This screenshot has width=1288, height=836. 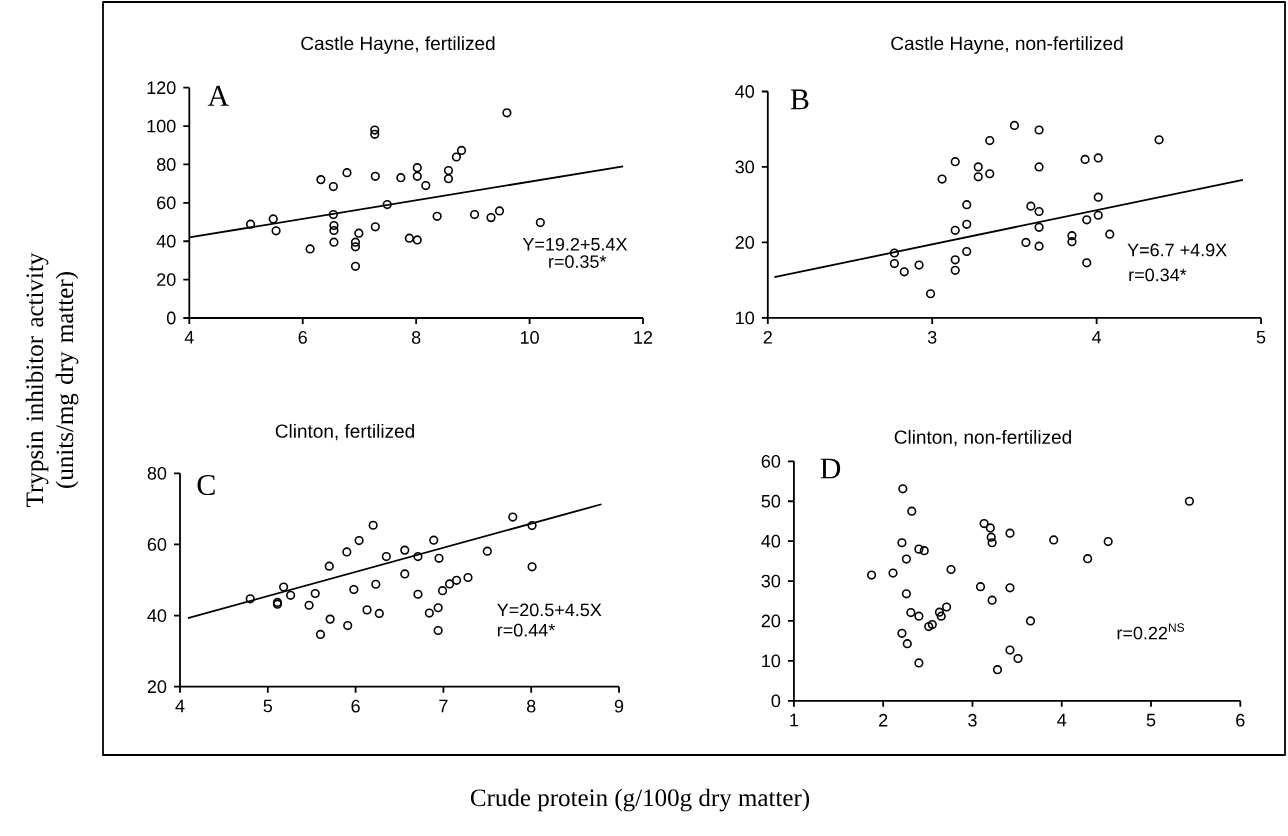 I want to click on y-tick-label: 30, so click(x=745, y=167).